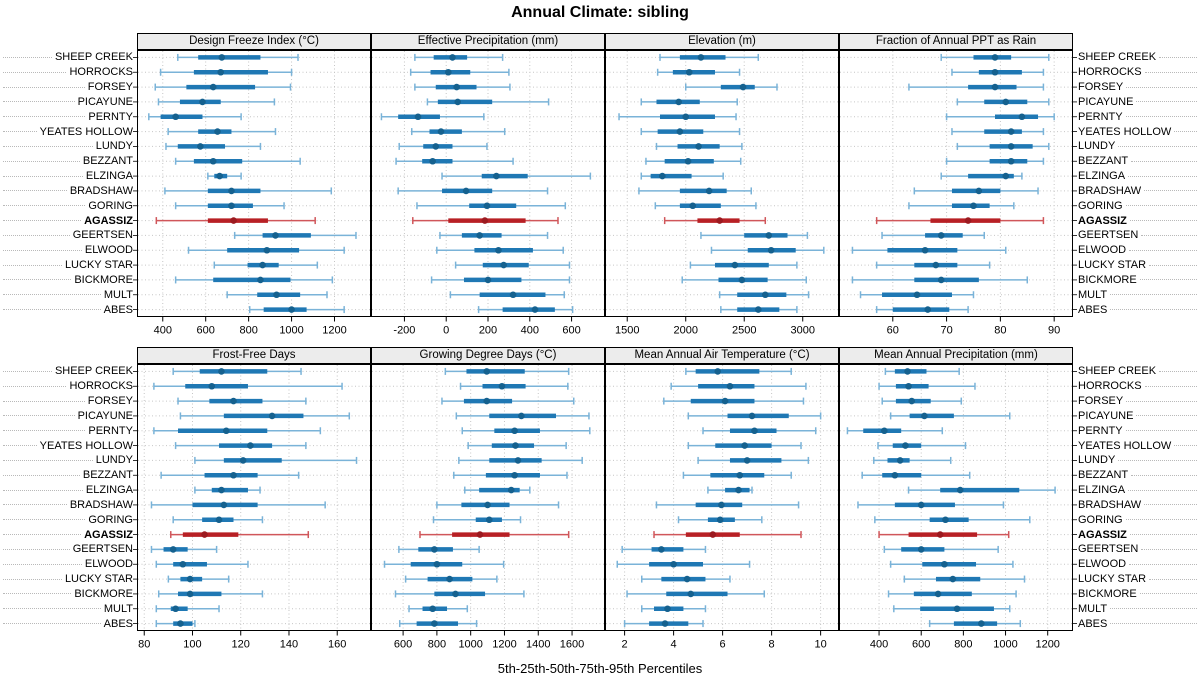  What do you see at coordinates (1117, 371) in the screenshot?
I see `site-label-text: SHEEP CREEK` at bounding box center [1117, 371].